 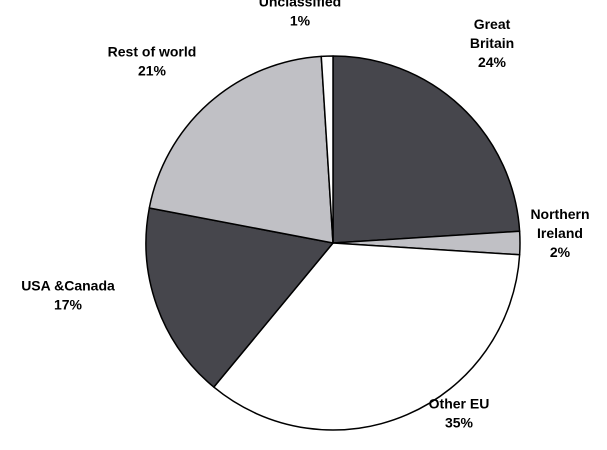 I want to click on slice-value-label-1: 2%, so click(x=560, y=252).